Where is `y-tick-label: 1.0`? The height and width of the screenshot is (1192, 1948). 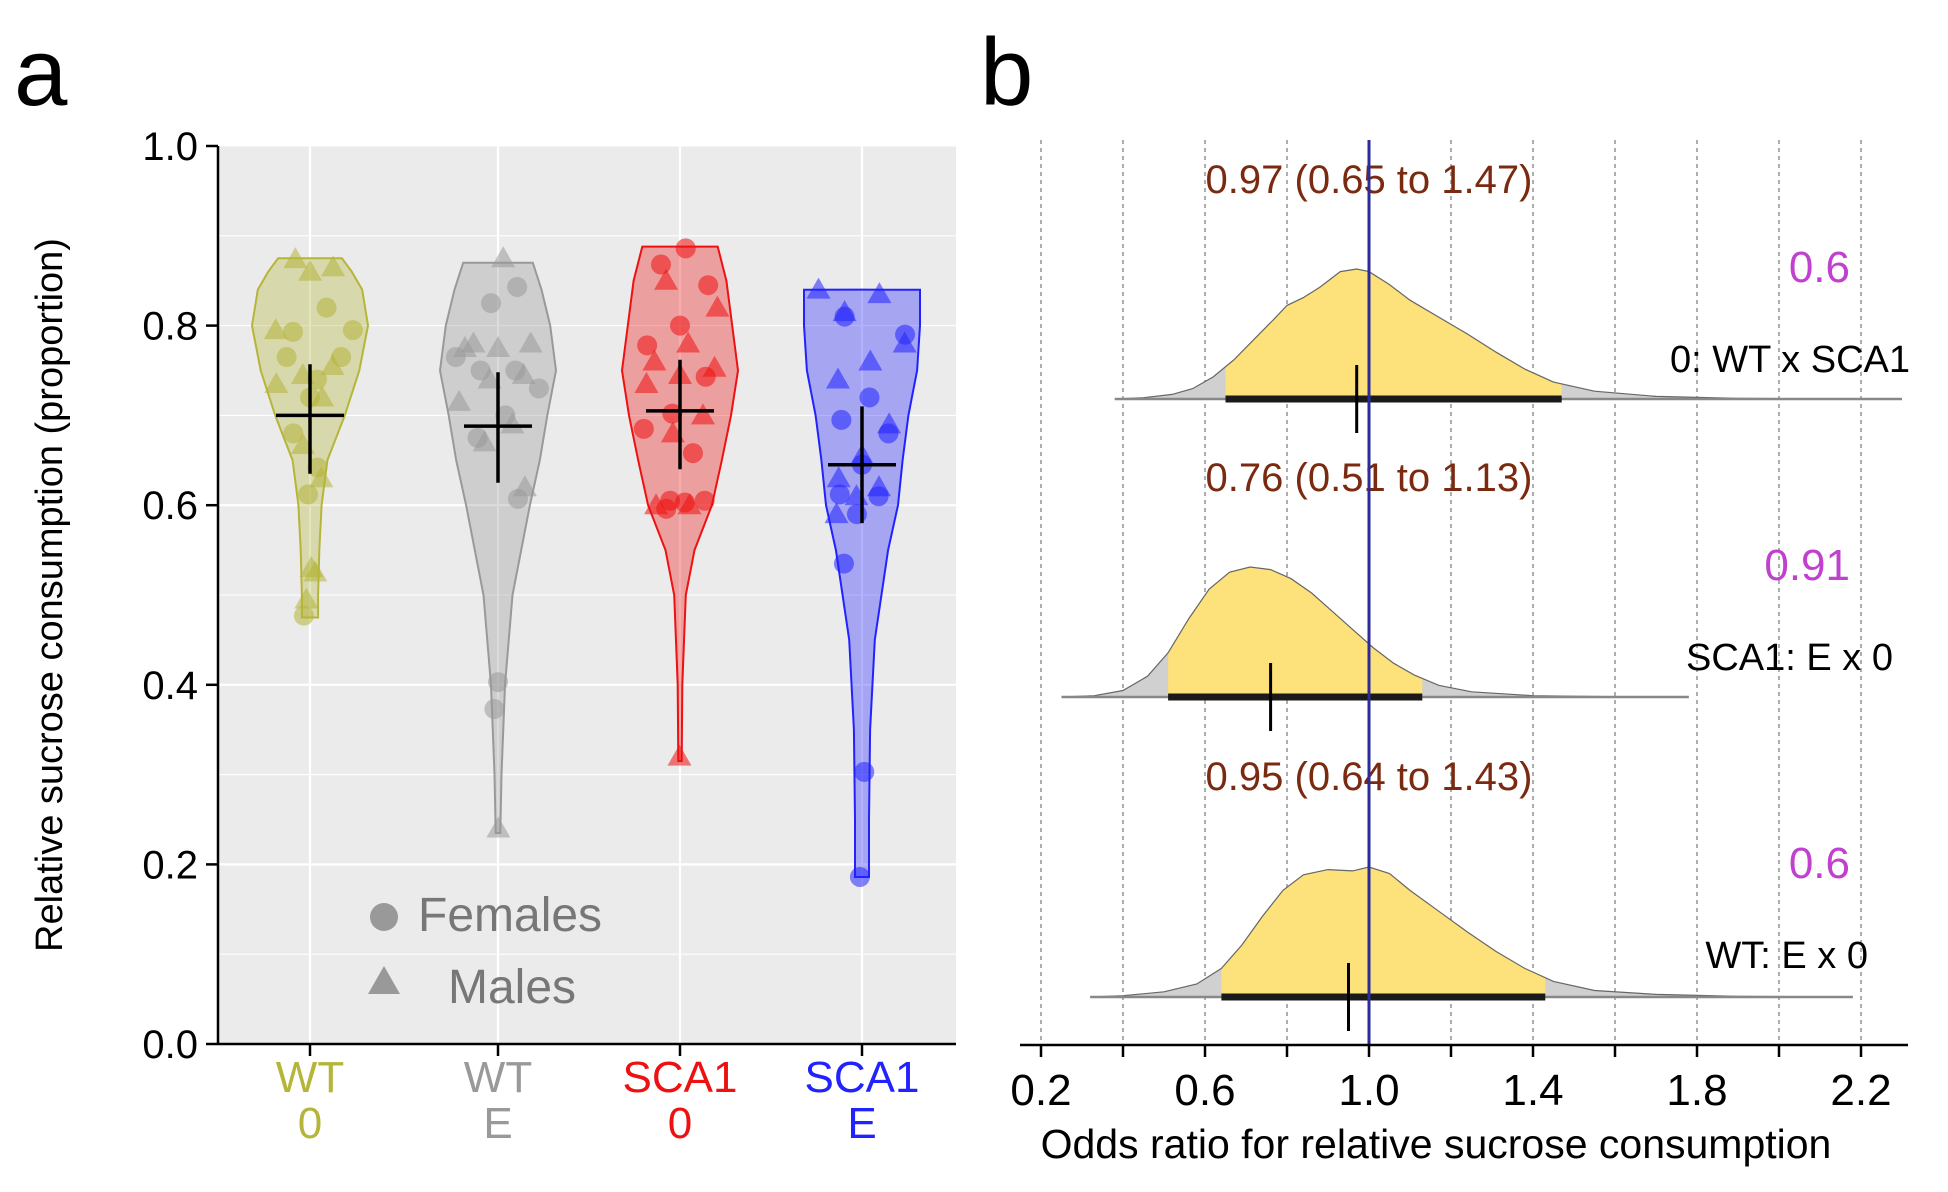 y-tick-label: 1.0 is located at coordinates (170, 147).